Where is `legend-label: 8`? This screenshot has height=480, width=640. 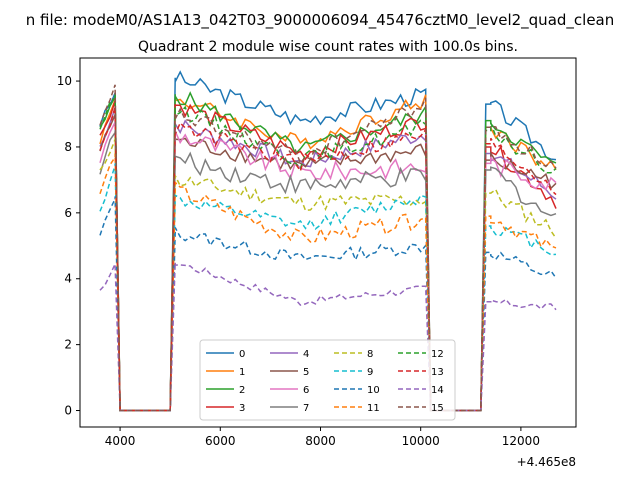
legend-label: 8 is located at coordinates (370, 354).